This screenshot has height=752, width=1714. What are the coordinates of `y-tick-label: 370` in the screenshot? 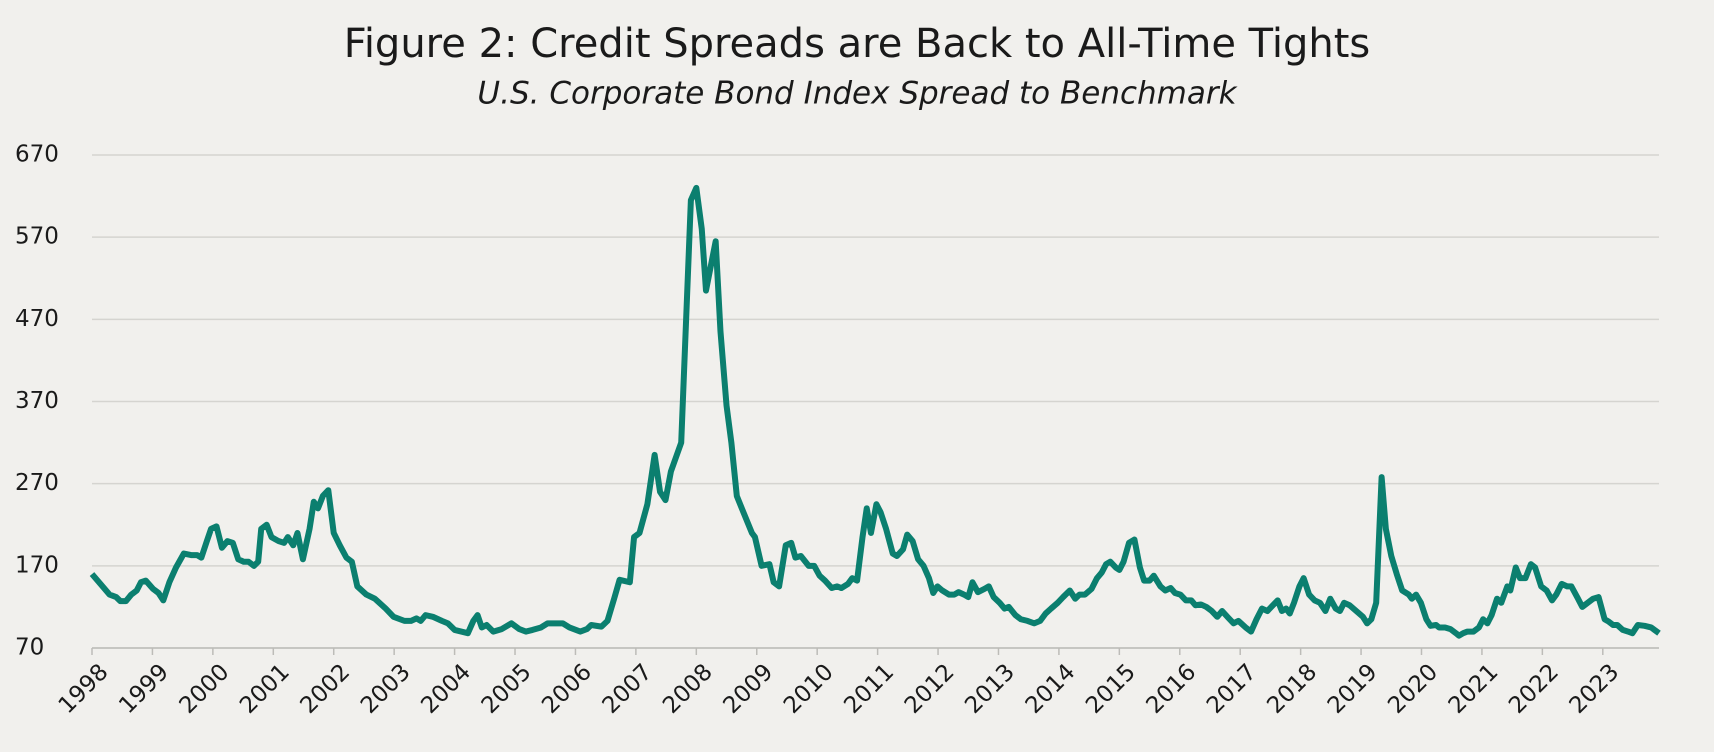 It's located at (37, 401).